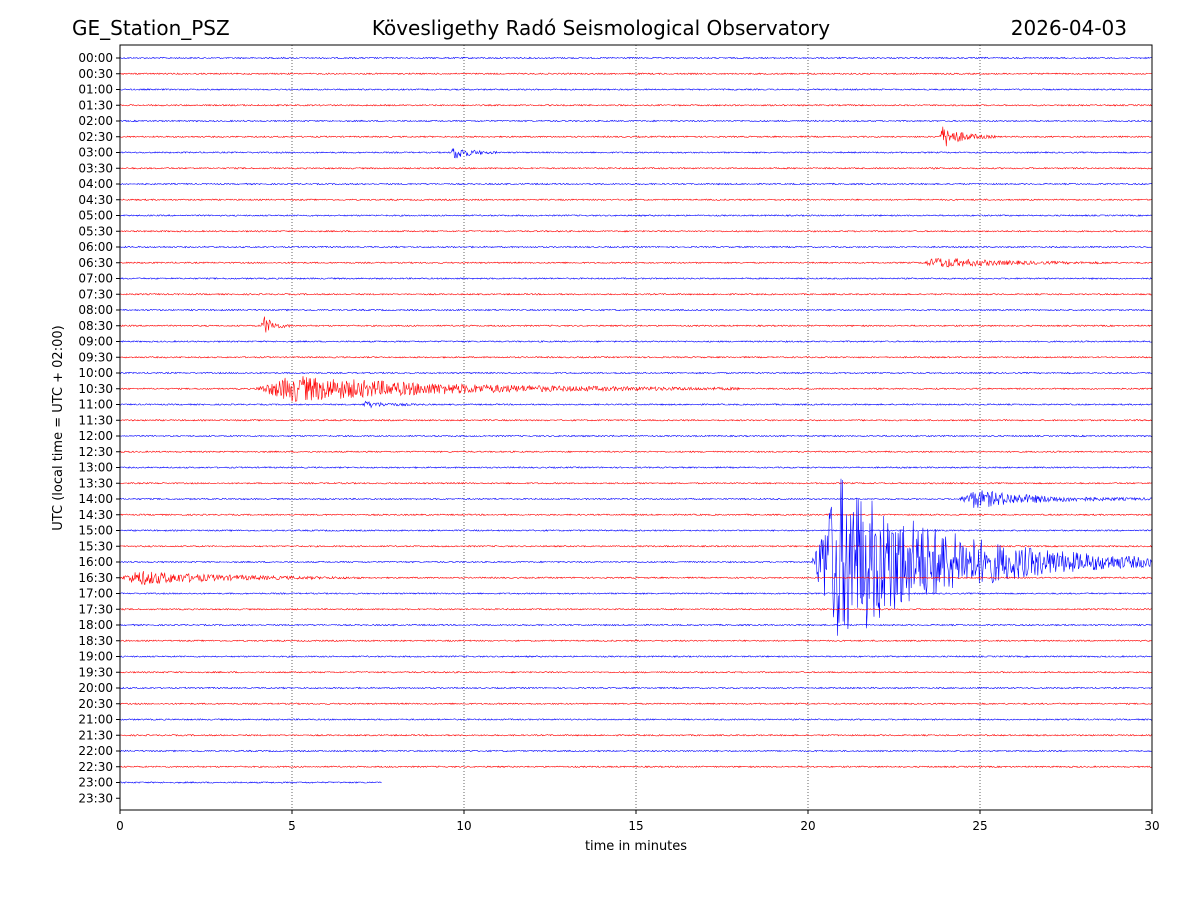  What do you see at coordinates (95, 200) in the screenshot?
I see `y-tick-label: 04:30` at bounding box center [95, 200].